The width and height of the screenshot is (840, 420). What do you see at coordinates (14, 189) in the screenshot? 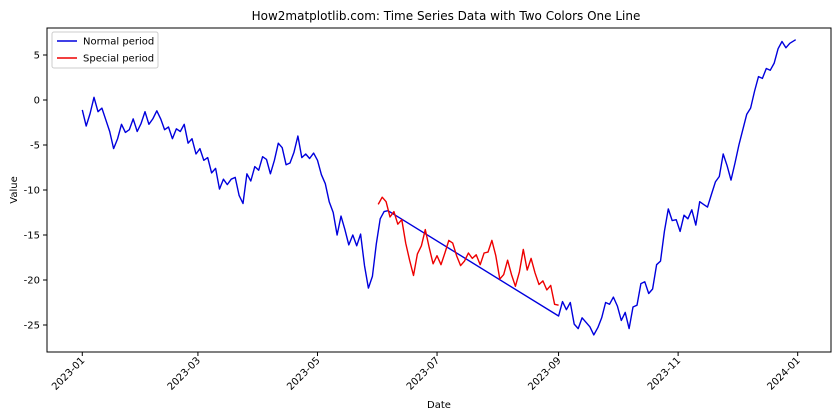
I see `y-axis-label: Value` at bounding box center [14, 189].